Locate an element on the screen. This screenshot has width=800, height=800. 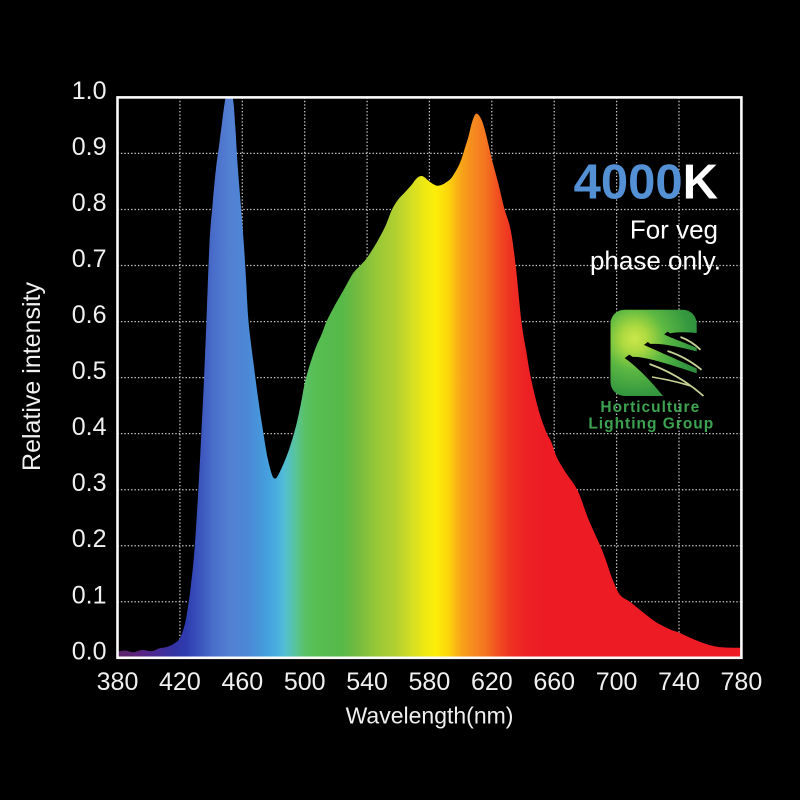
svg-text: 780 is located at coordinates (742, 682).